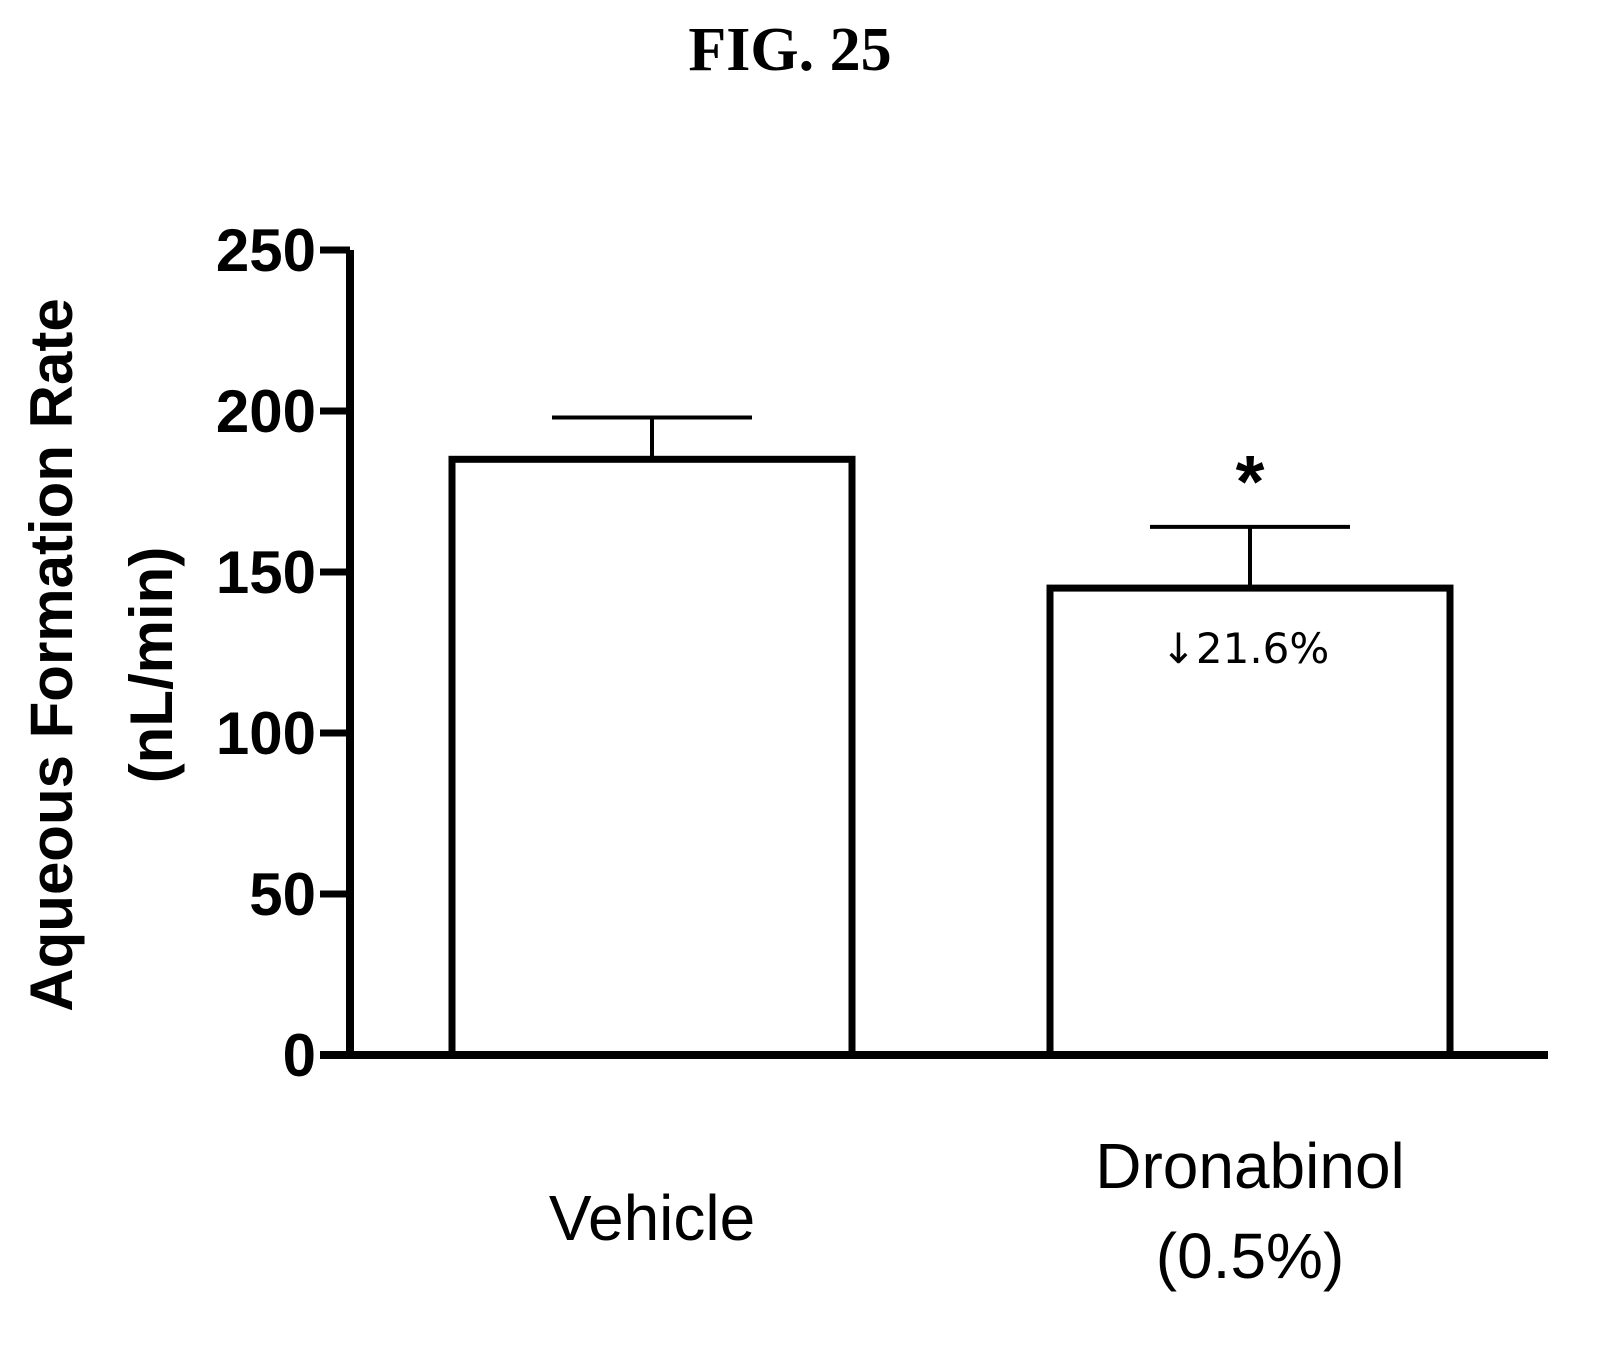  Describe the element at coordinates (266, 250) in the screenshot. I see `y-tick-label-250: 250` at that location.